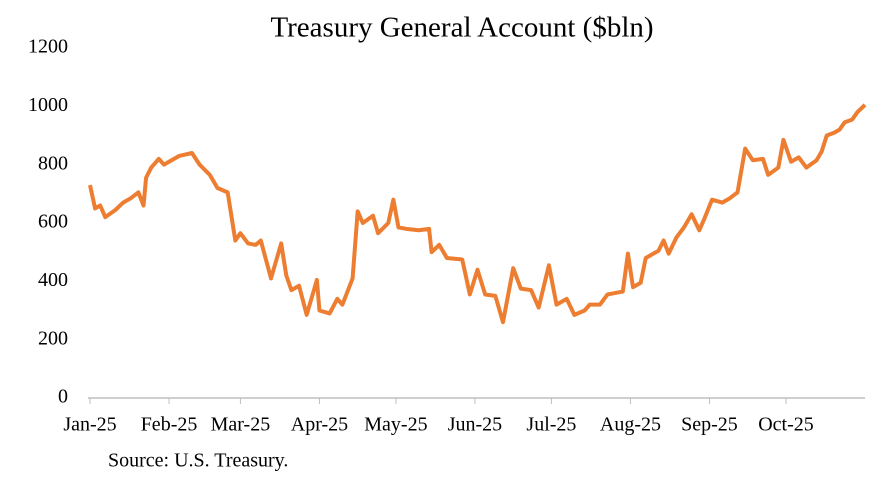 The height and width of the screenshot is (479, 883). What do you see at coordinates (53, 222) in the screenshot?
I see `y-tick-label: 600` at bounding box center [53, 222].